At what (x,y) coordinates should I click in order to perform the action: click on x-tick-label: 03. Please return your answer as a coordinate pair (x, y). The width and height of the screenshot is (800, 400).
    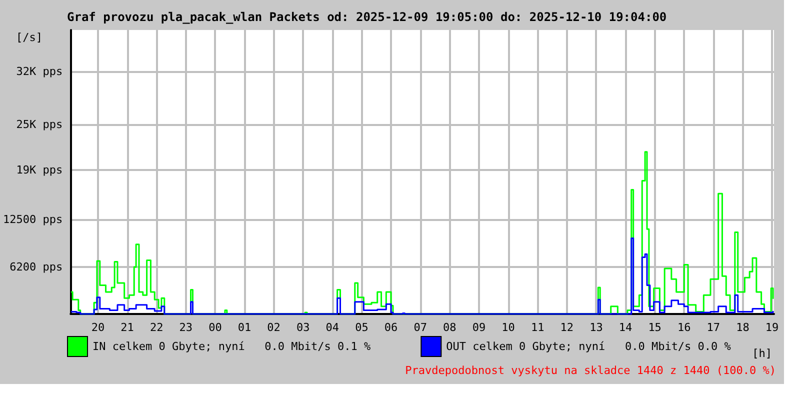
    Looking at the image, I should click on (303, 327).